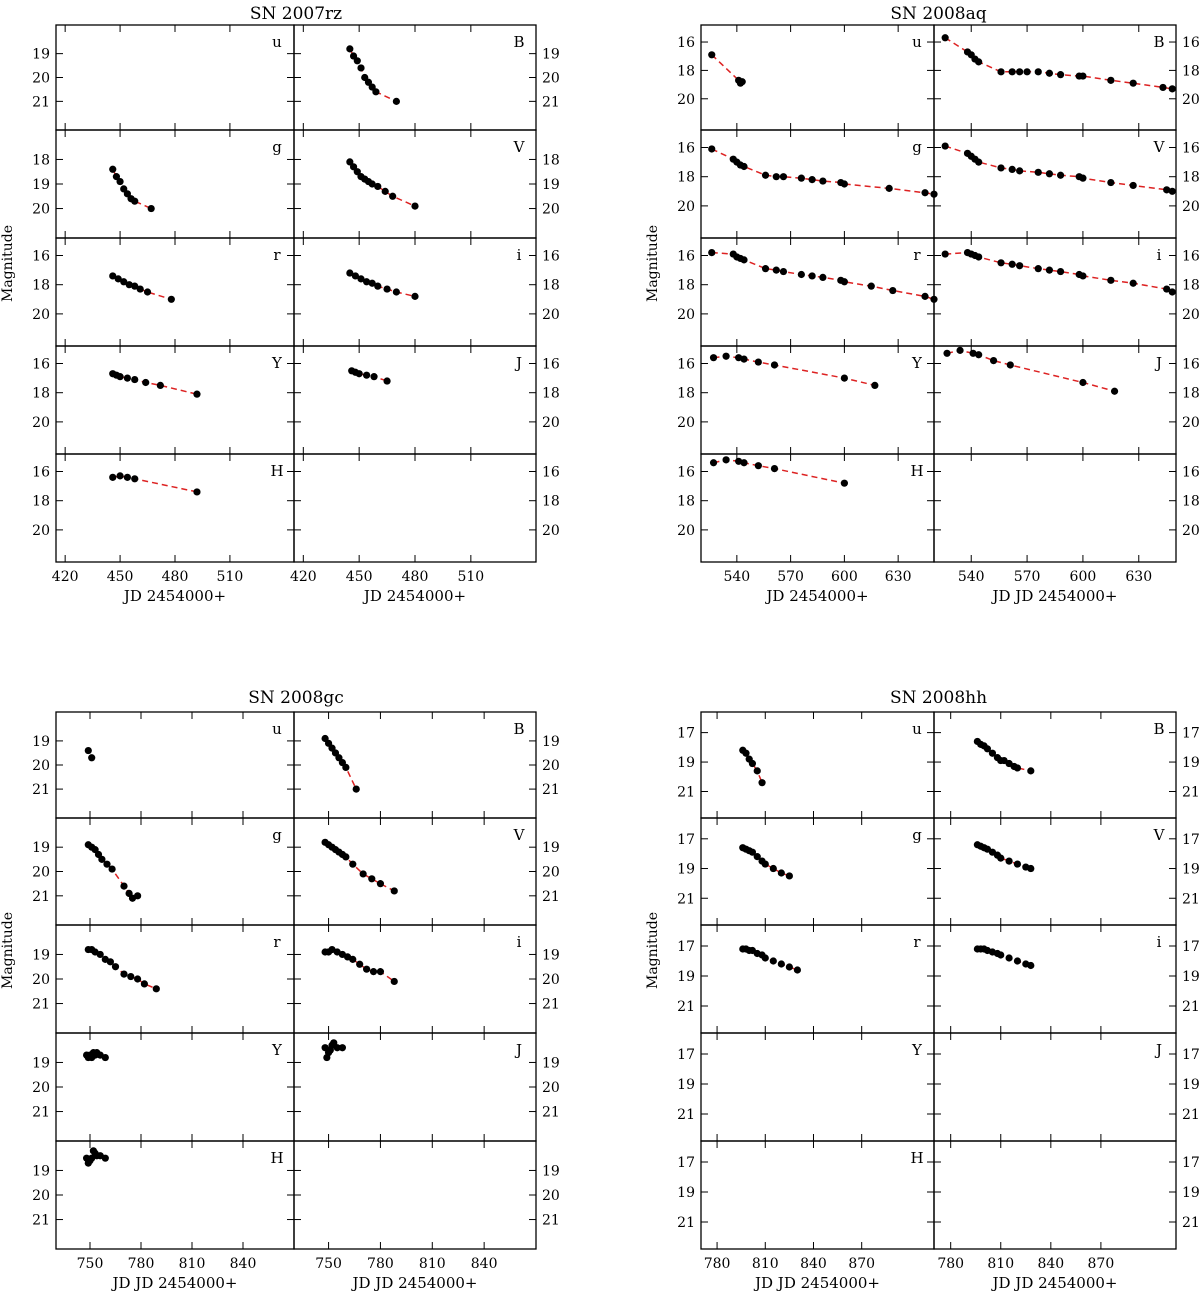 The image size is (1200, 1299). Describe the element at coordinates (426, 292) in the screenshot. I see `panel-i: 16 18 20 i` at that location.